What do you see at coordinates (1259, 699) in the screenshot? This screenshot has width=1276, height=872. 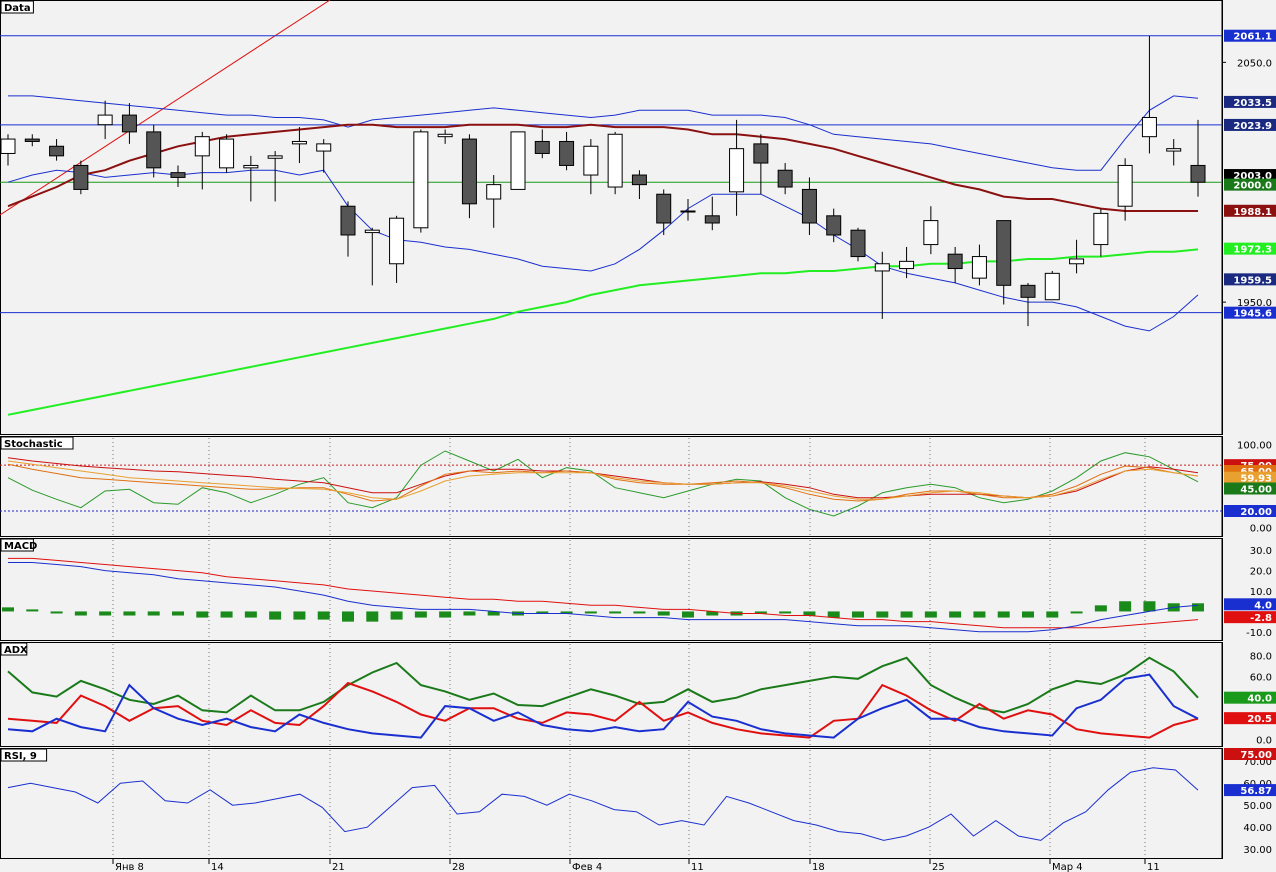 I see `adx-badge: 40.0` at bounding box center [1259, 699].